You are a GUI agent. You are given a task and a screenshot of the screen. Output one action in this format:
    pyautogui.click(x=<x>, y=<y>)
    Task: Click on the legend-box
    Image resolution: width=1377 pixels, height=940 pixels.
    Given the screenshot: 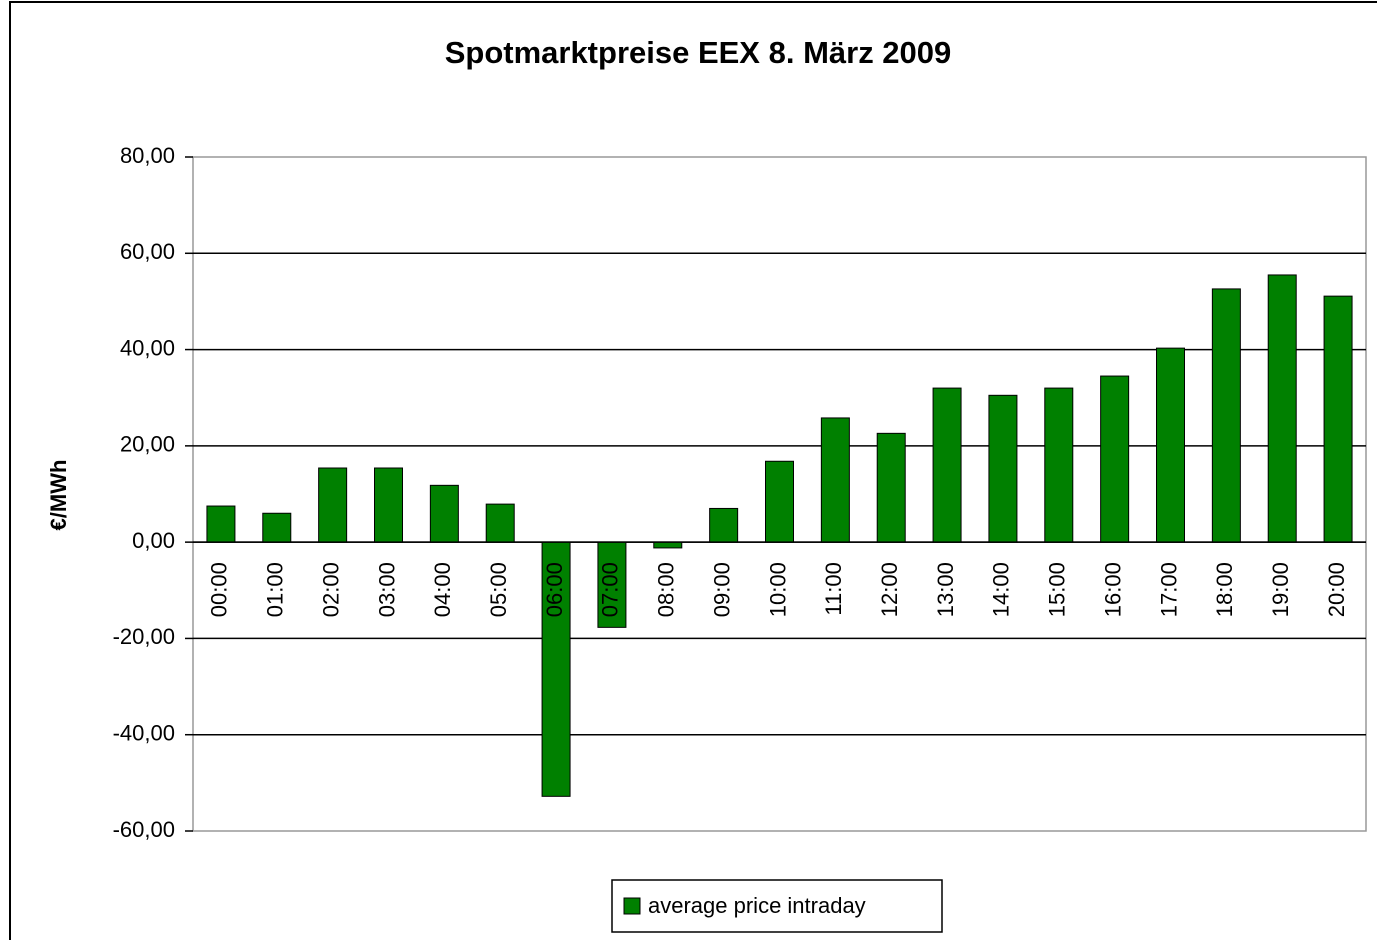 What is the action you would take?
    pyautogui.click(x=777, y=906)
    